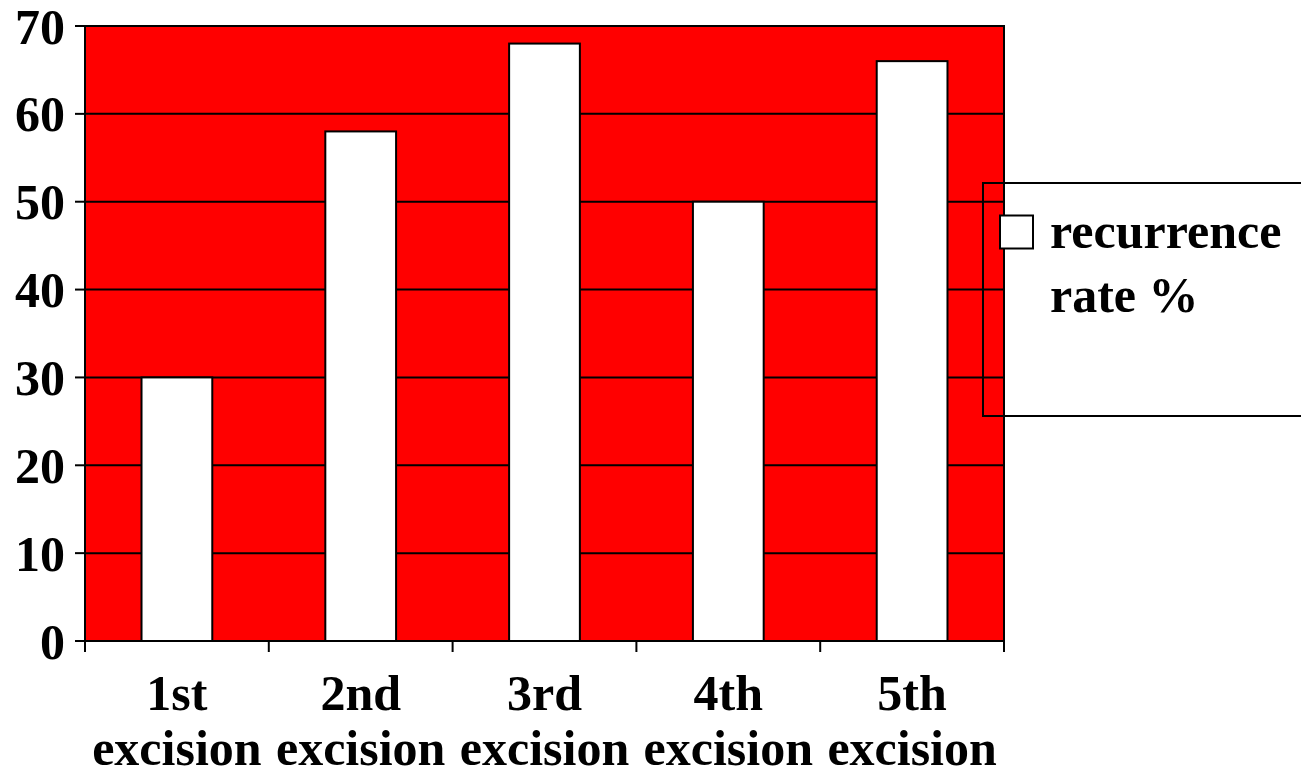  I want to click on y-tick-label: 0, so click(52, 641).